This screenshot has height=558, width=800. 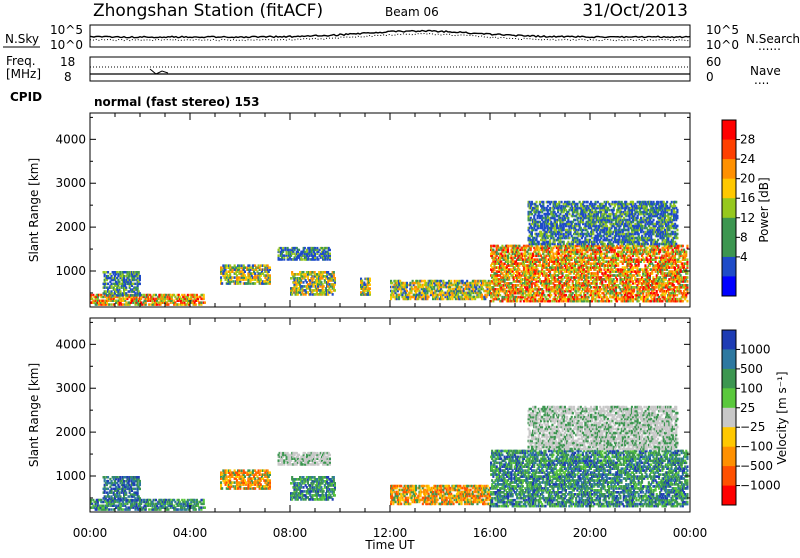 I want to click on noise-left-tick-bottom: 10^0, so click(x=66, y=45).